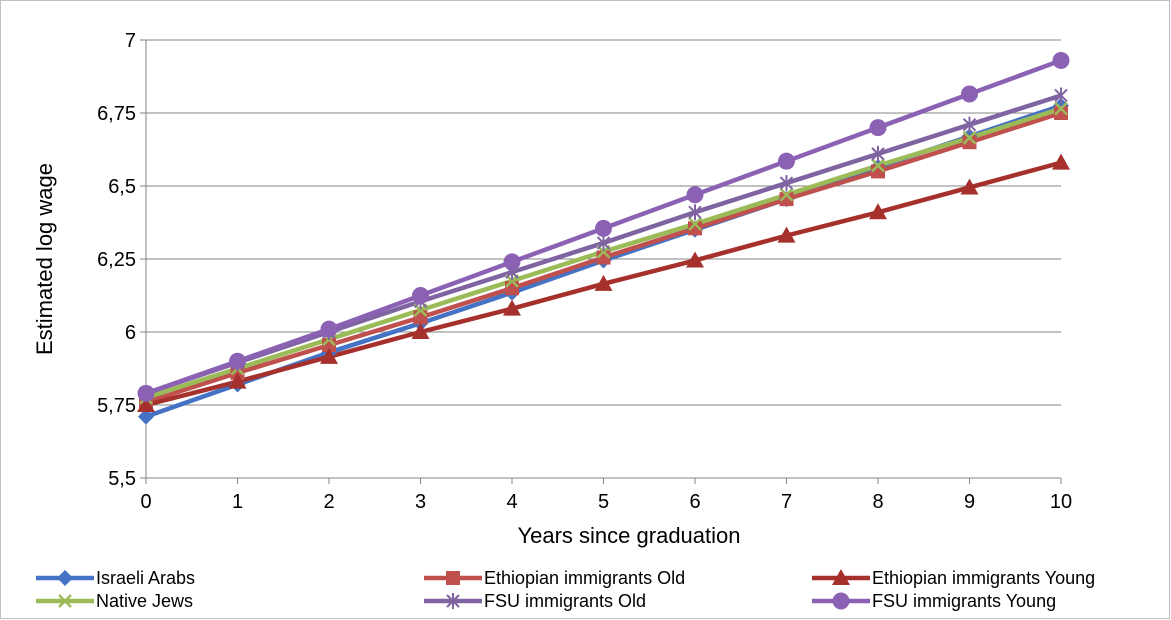 The height and width of the screenshot is (620, 1171). I want to click on y-tick-label: 6,25, so click(116, 260).